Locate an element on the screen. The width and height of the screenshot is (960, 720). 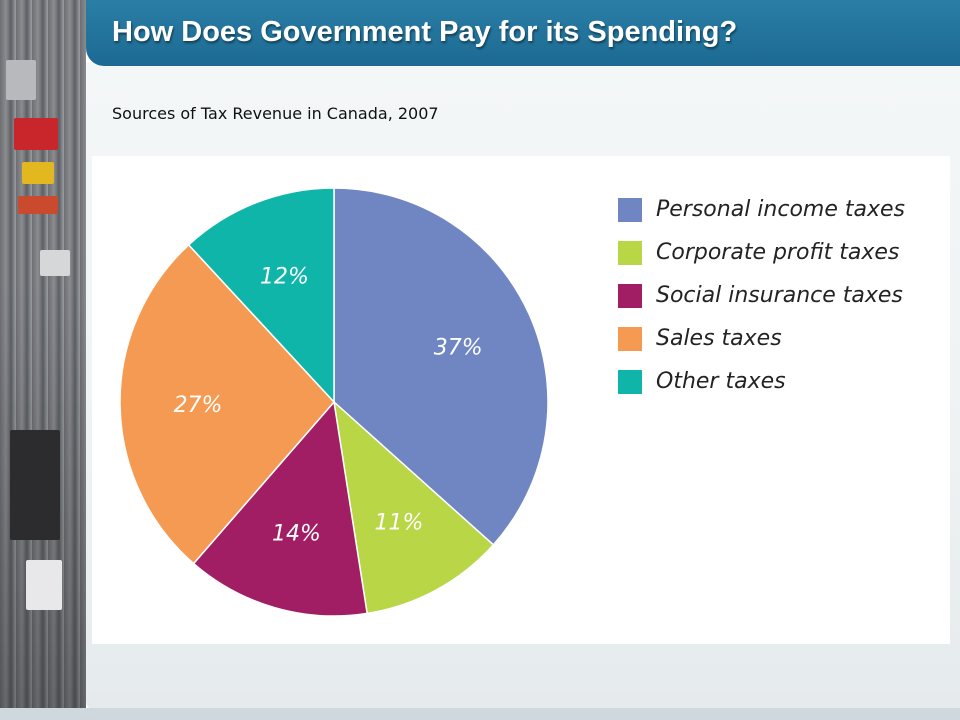
legend-label: Sales taxes is located at coordinates (719, 338).